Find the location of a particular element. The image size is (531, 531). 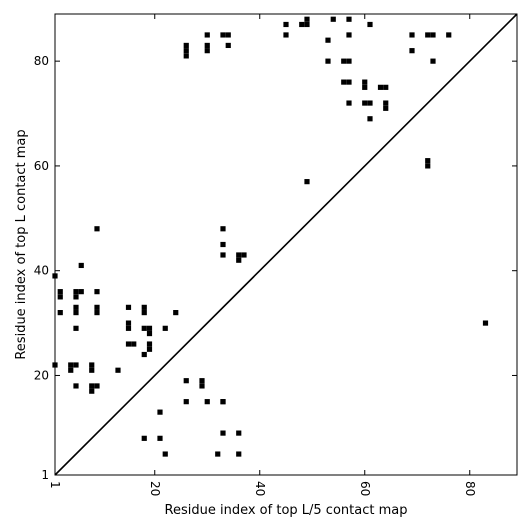

y-axis-label: Residue index of top L contact map is located at coordinates (21, 244).